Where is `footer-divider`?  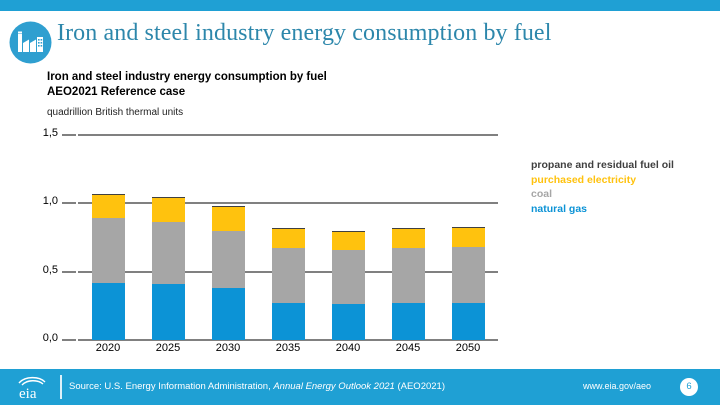
footer-divider is located at coordinates (61, 387).